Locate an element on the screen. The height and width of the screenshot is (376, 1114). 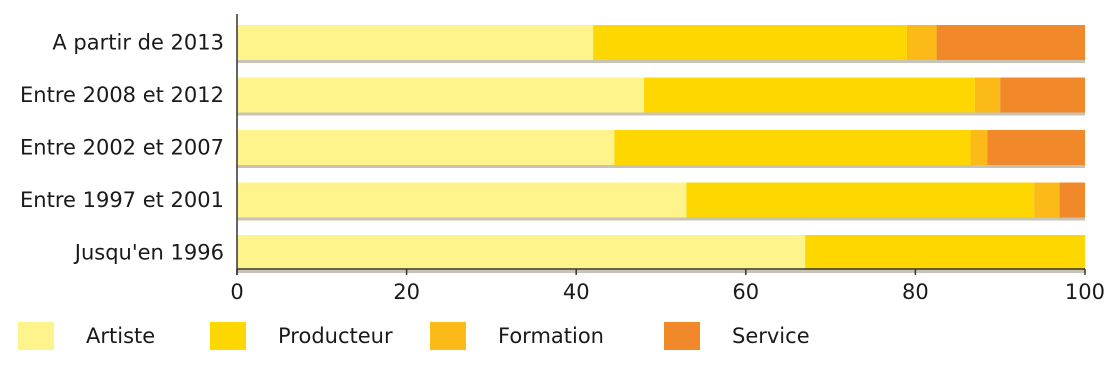
legend-item-producteur: Producteur is located at coordinates (301, 336).